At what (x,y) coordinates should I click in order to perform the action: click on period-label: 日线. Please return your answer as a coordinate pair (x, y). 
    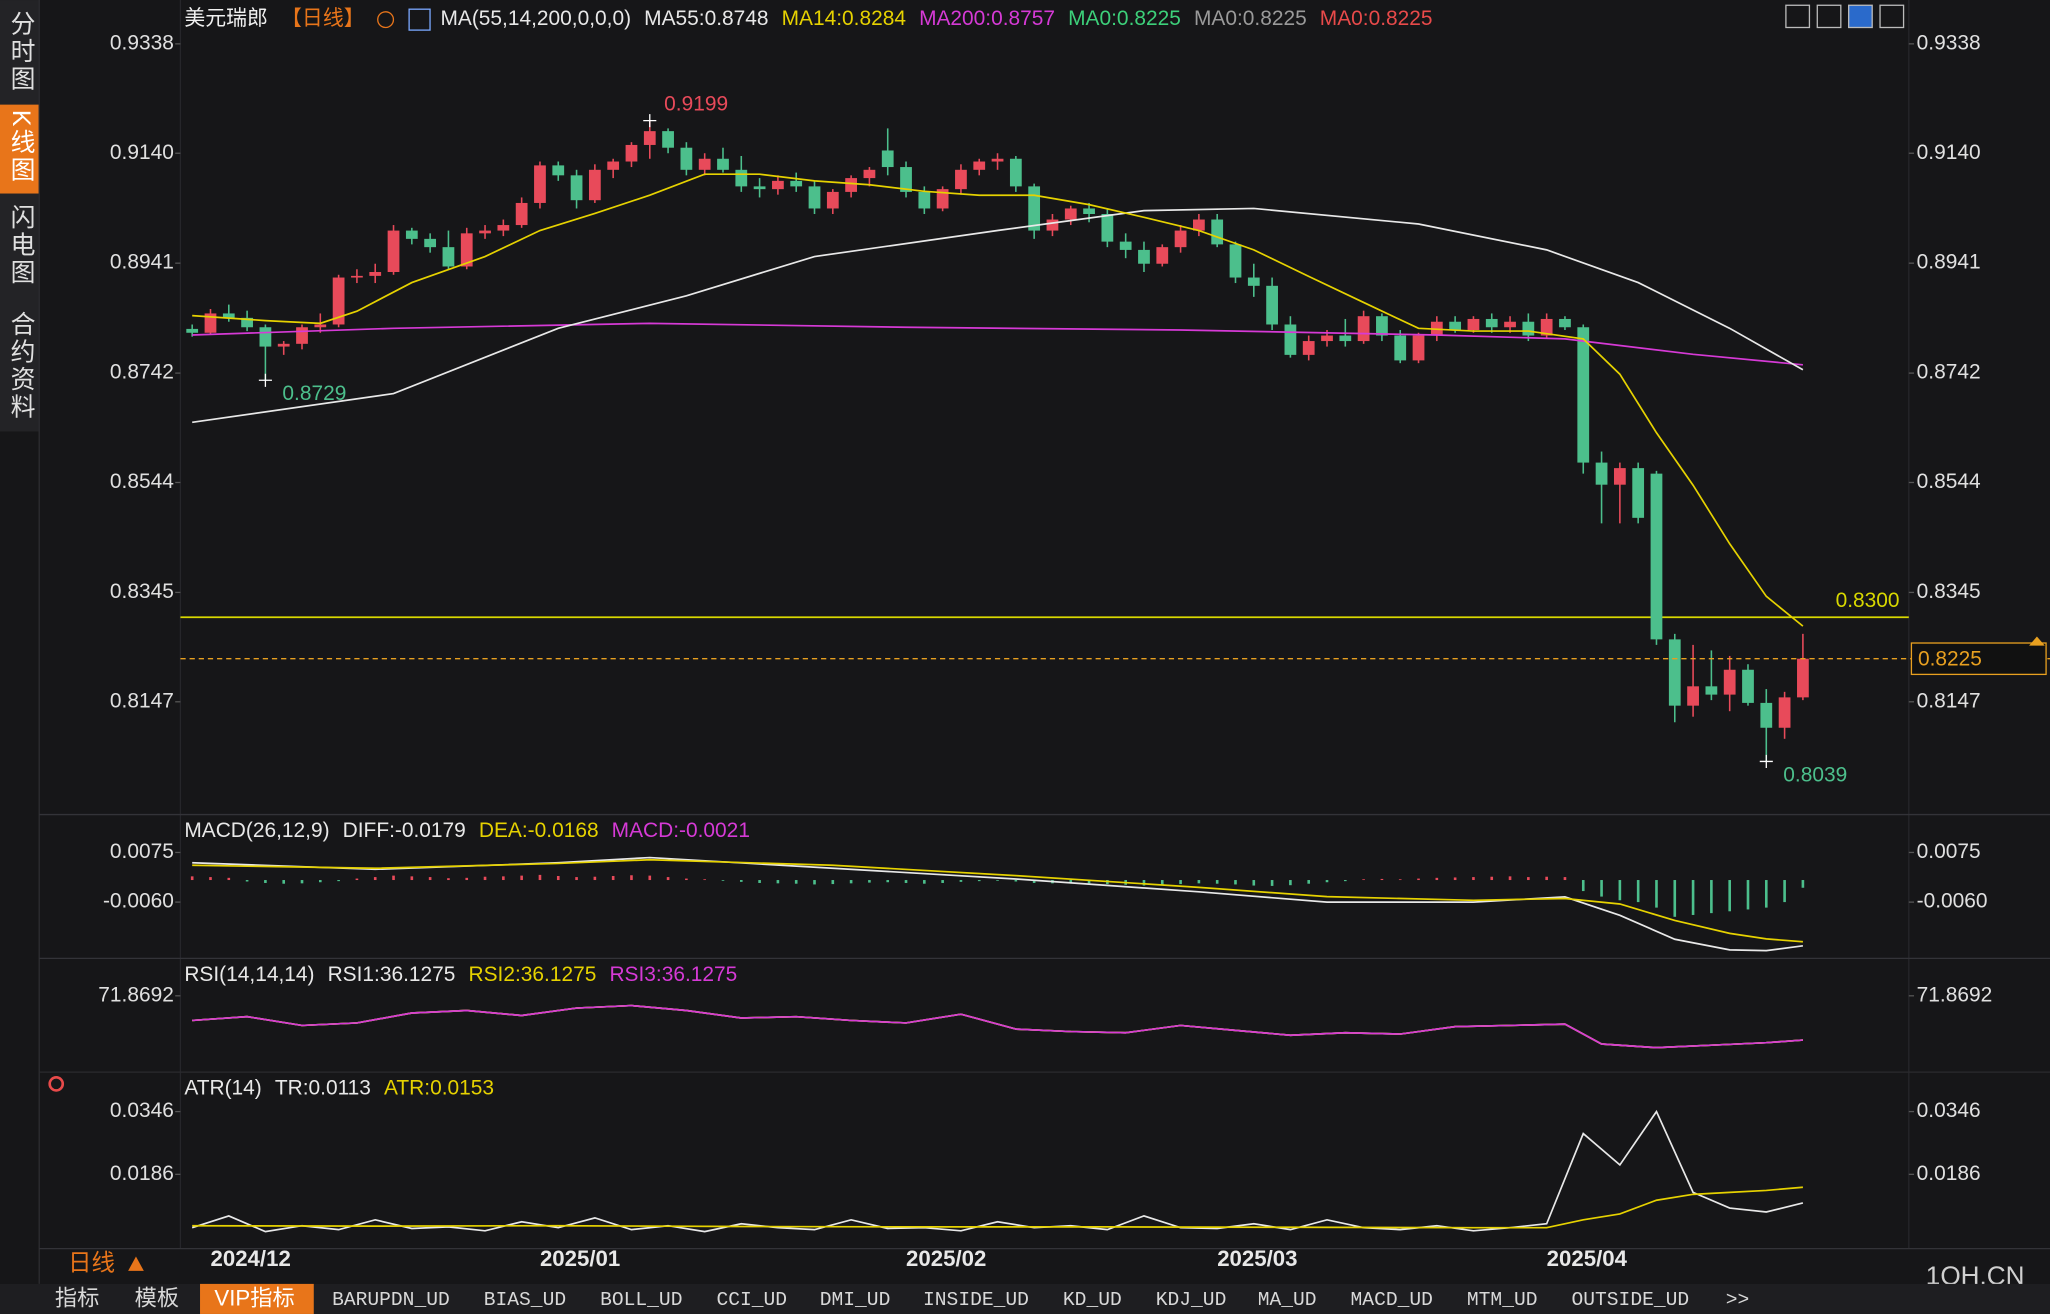
    Looking at the image, I should click on (91, 1263).